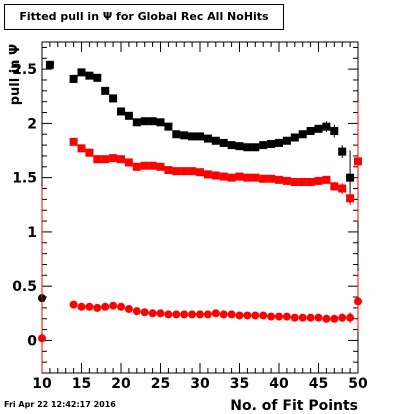  Describe the element at coordinates (121, 384) in the screenshot. I see `x-tick-label: 20` at that location.